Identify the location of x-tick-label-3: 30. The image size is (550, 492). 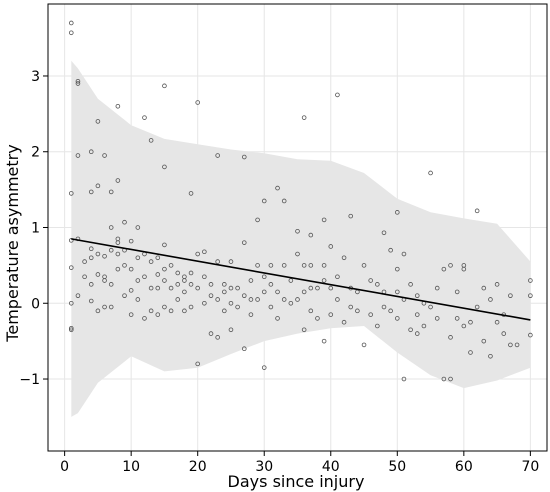
(264, 467).